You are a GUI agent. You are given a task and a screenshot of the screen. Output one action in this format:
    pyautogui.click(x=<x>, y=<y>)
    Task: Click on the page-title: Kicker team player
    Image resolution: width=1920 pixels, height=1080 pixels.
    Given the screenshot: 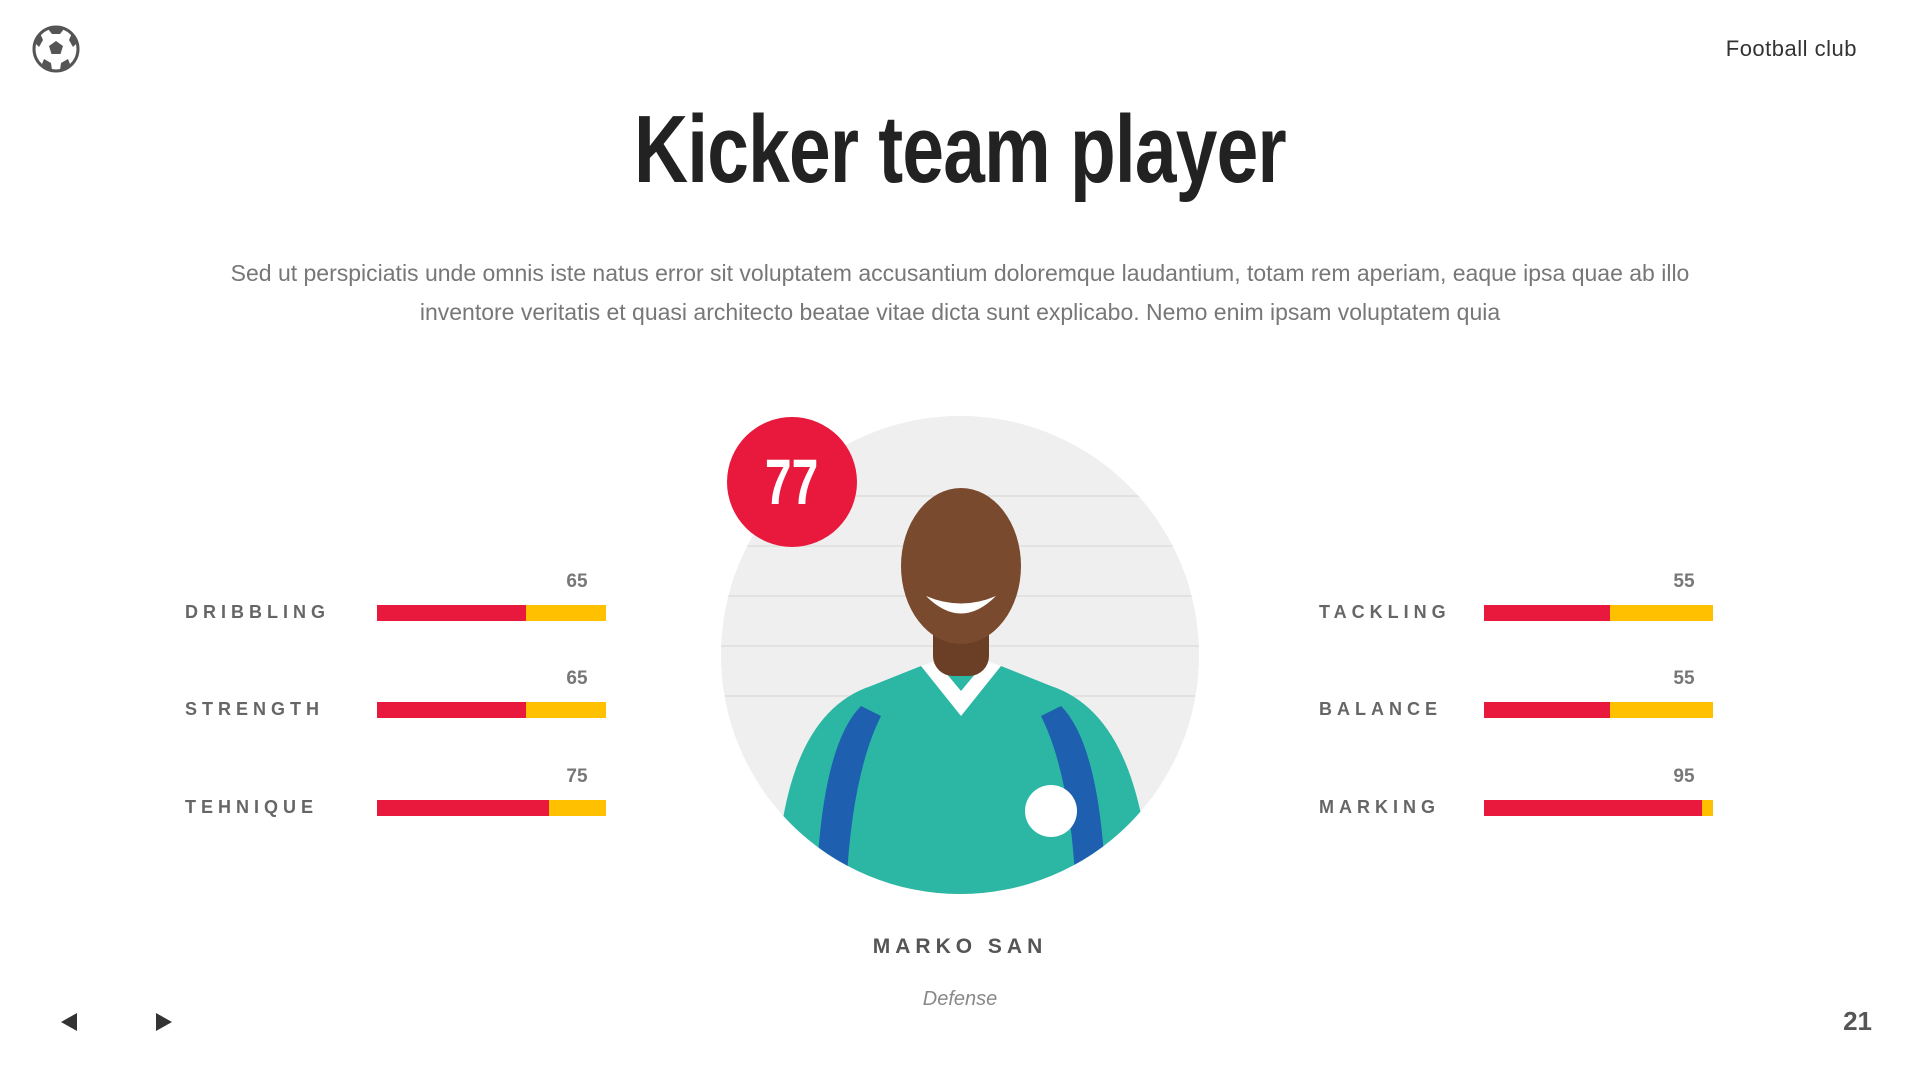 What is the action you would take?
    pyautogui.click(x=960, y=150)
    